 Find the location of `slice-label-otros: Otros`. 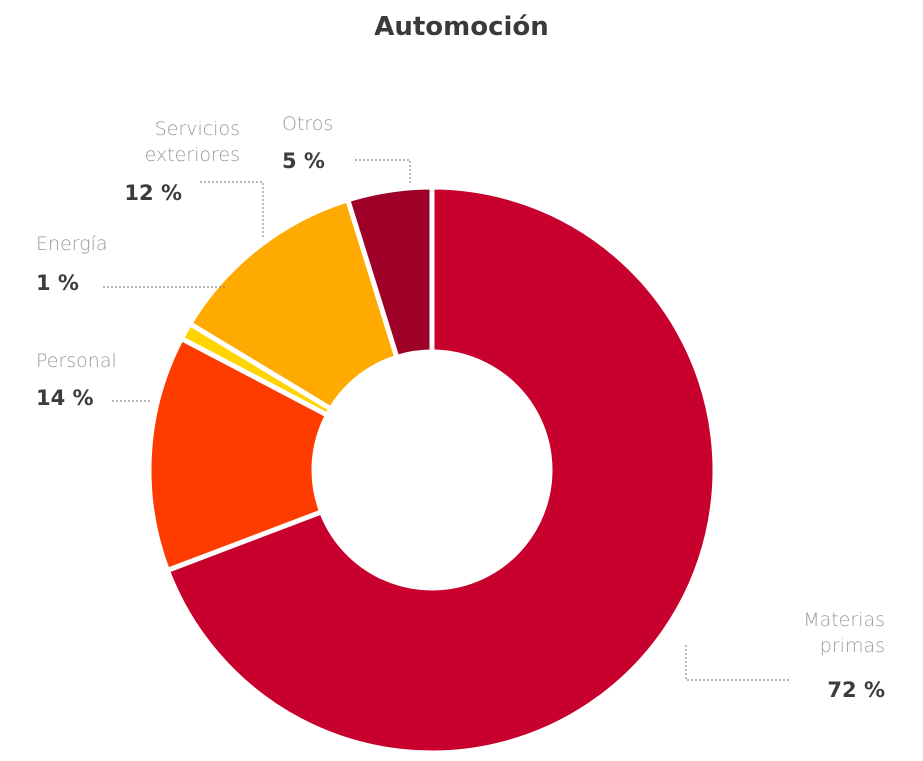

slice-label-otros: Otros is located at coordinates (307, 124).